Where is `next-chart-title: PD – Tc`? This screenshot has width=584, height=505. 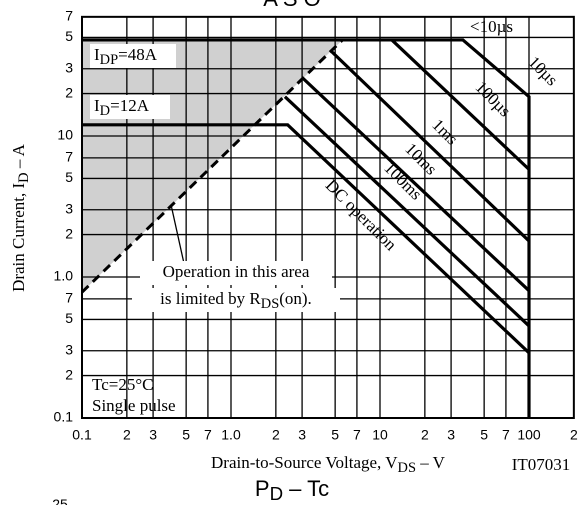 next-chart-title: PD – Tc is located at coordinates (292, 490).